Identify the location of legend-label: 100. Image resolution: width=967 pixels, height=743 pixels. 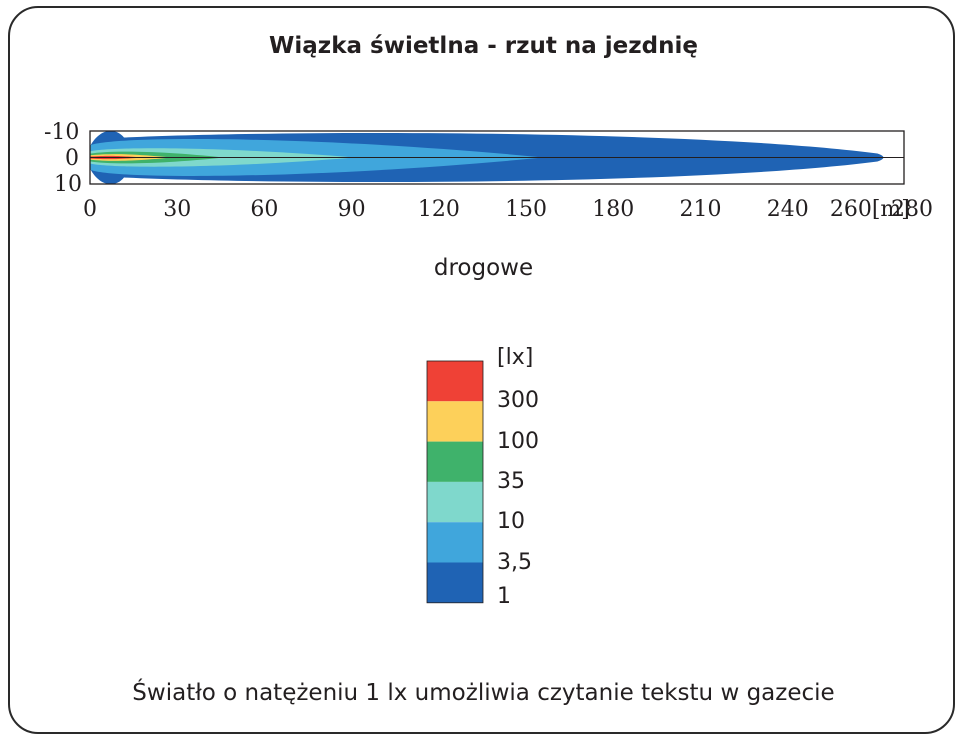
(518, 441).